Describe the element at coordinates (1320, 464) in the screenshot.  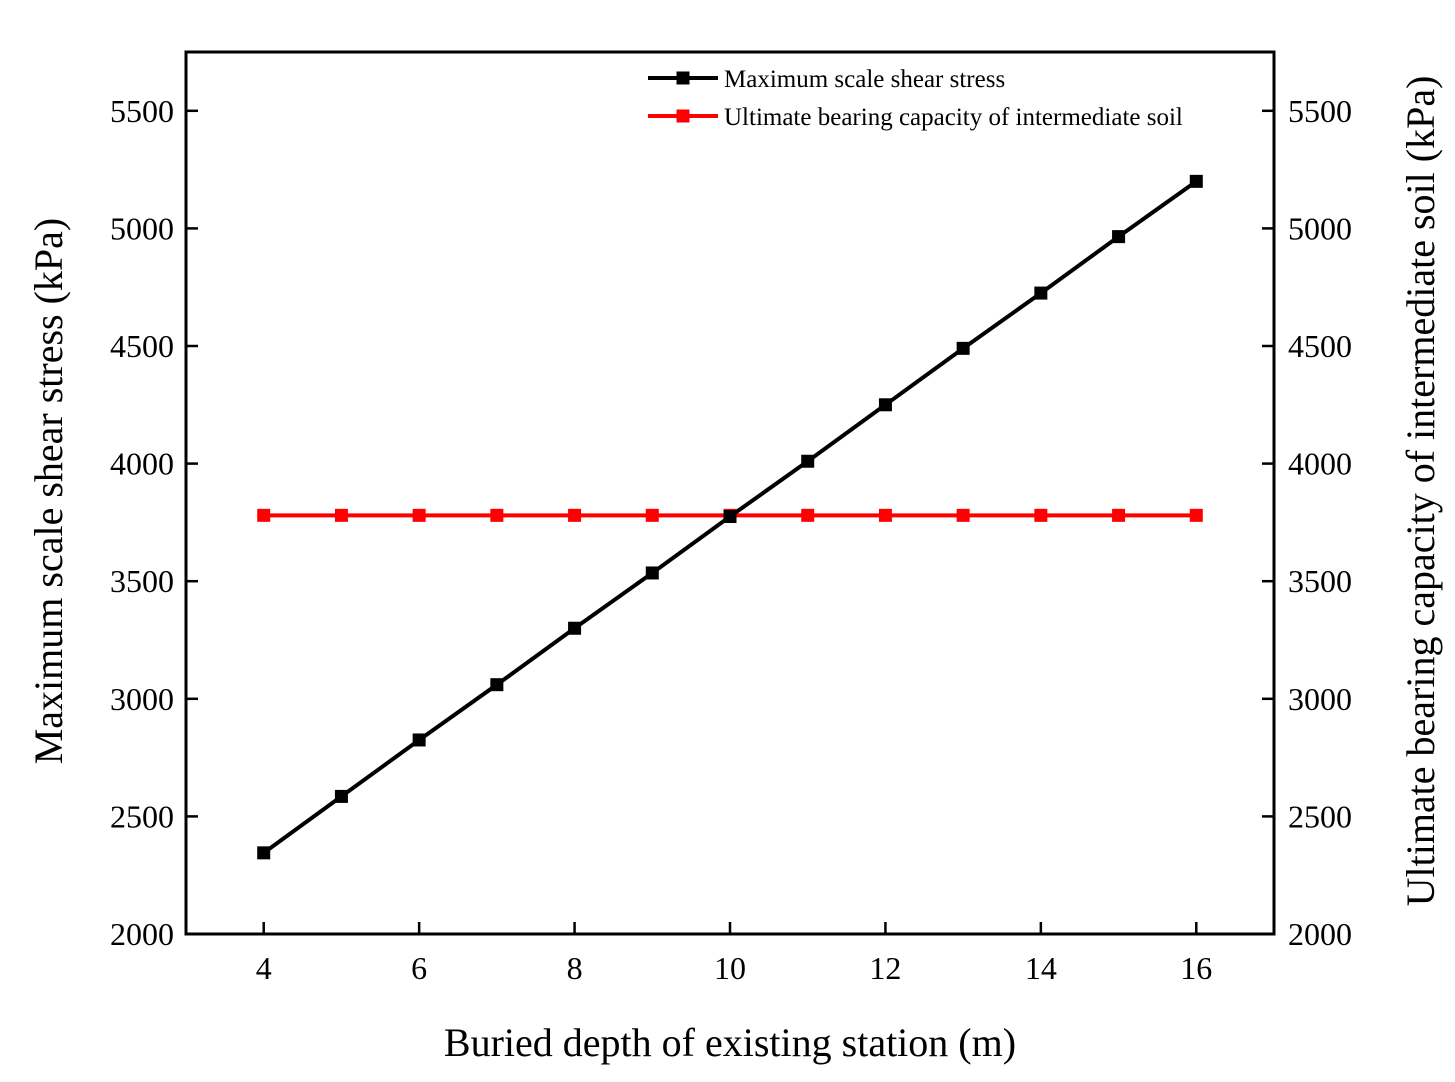
I see `y2-tick-label: 4000` at that location.